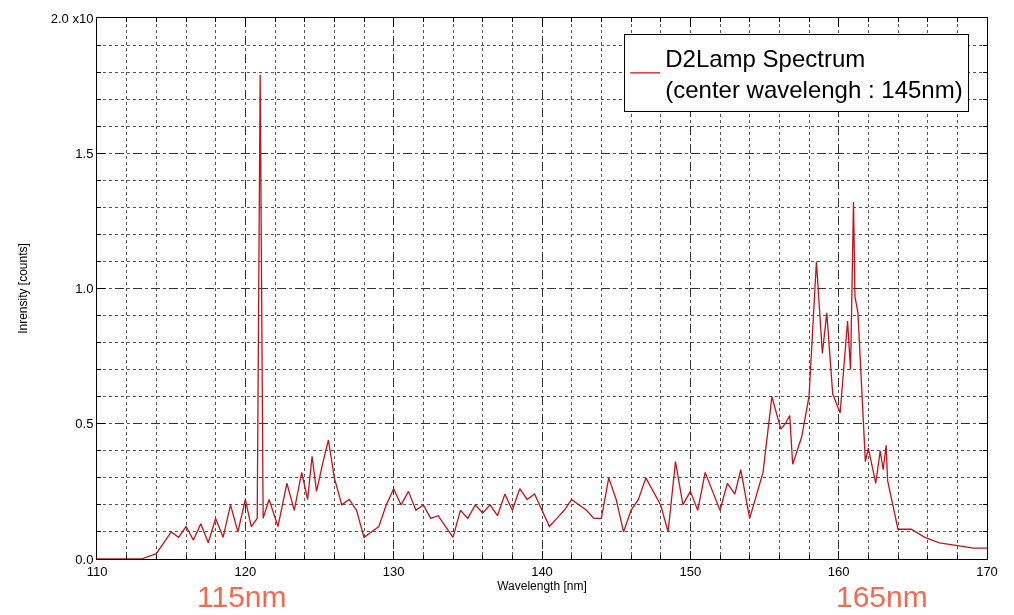  Describe the element at coordinates (838, 571) in the screenshot. I see `x-tick-label: 160` at that location.